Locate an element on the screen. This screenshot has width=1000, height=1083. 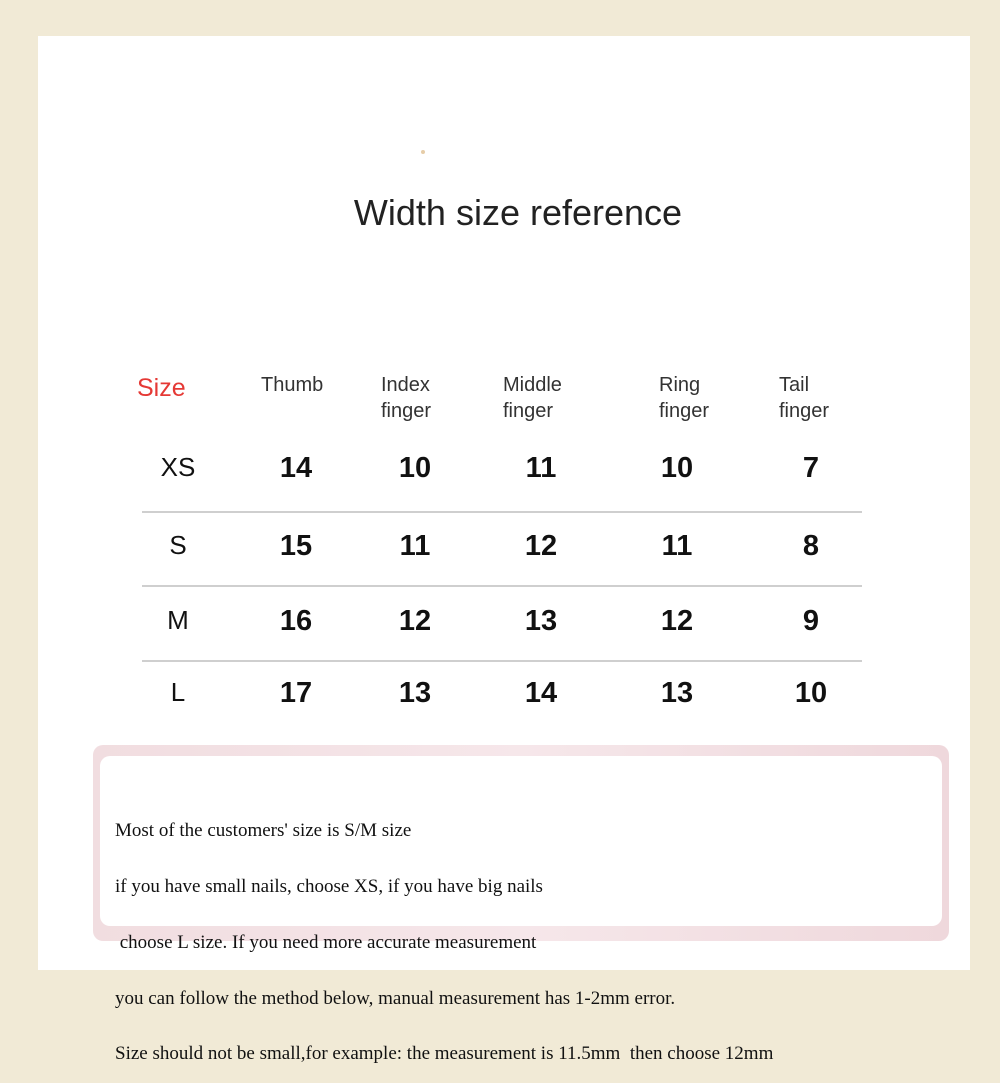
column-header: Middle finger is located at coordinates (532, 398).